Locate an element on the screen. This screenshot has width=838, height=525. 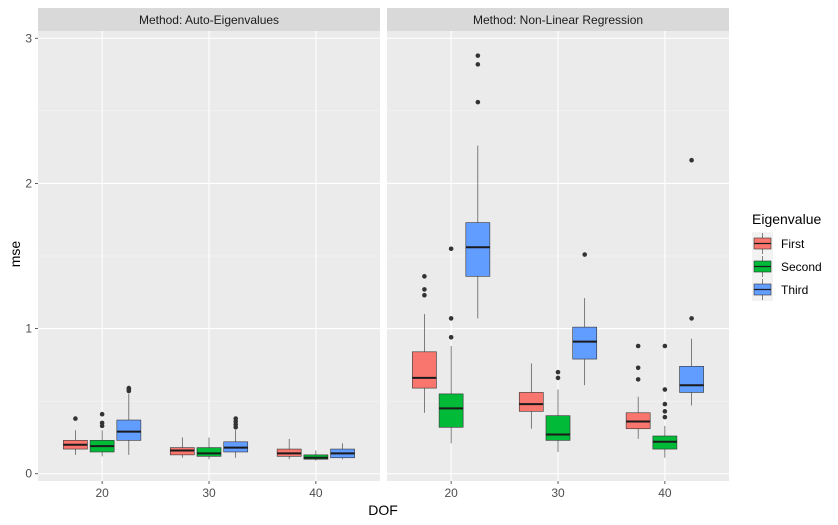
legend-key-first: First is located at coordinates (778, 243).